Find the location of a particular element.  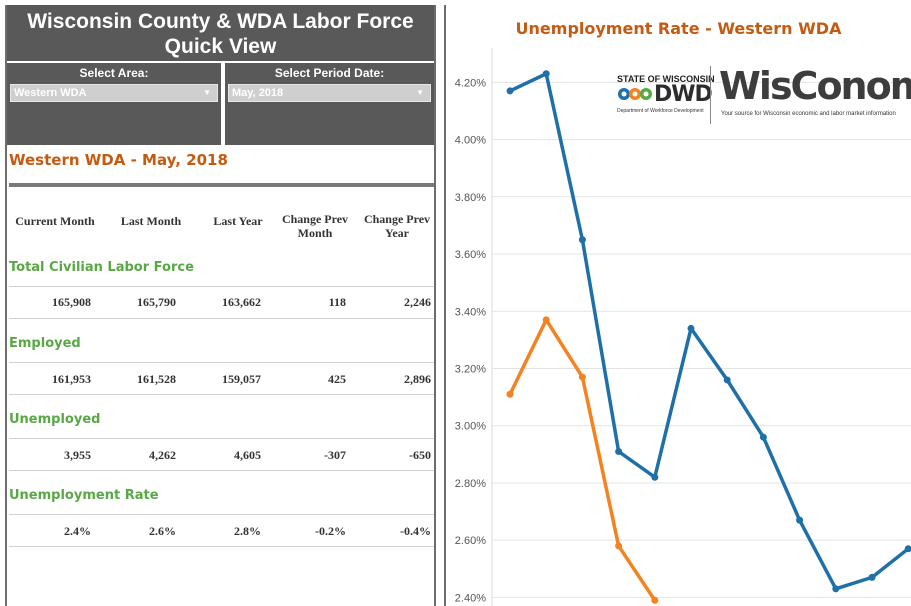

row-label-employed: Employed is located at coordinates (45, 343).